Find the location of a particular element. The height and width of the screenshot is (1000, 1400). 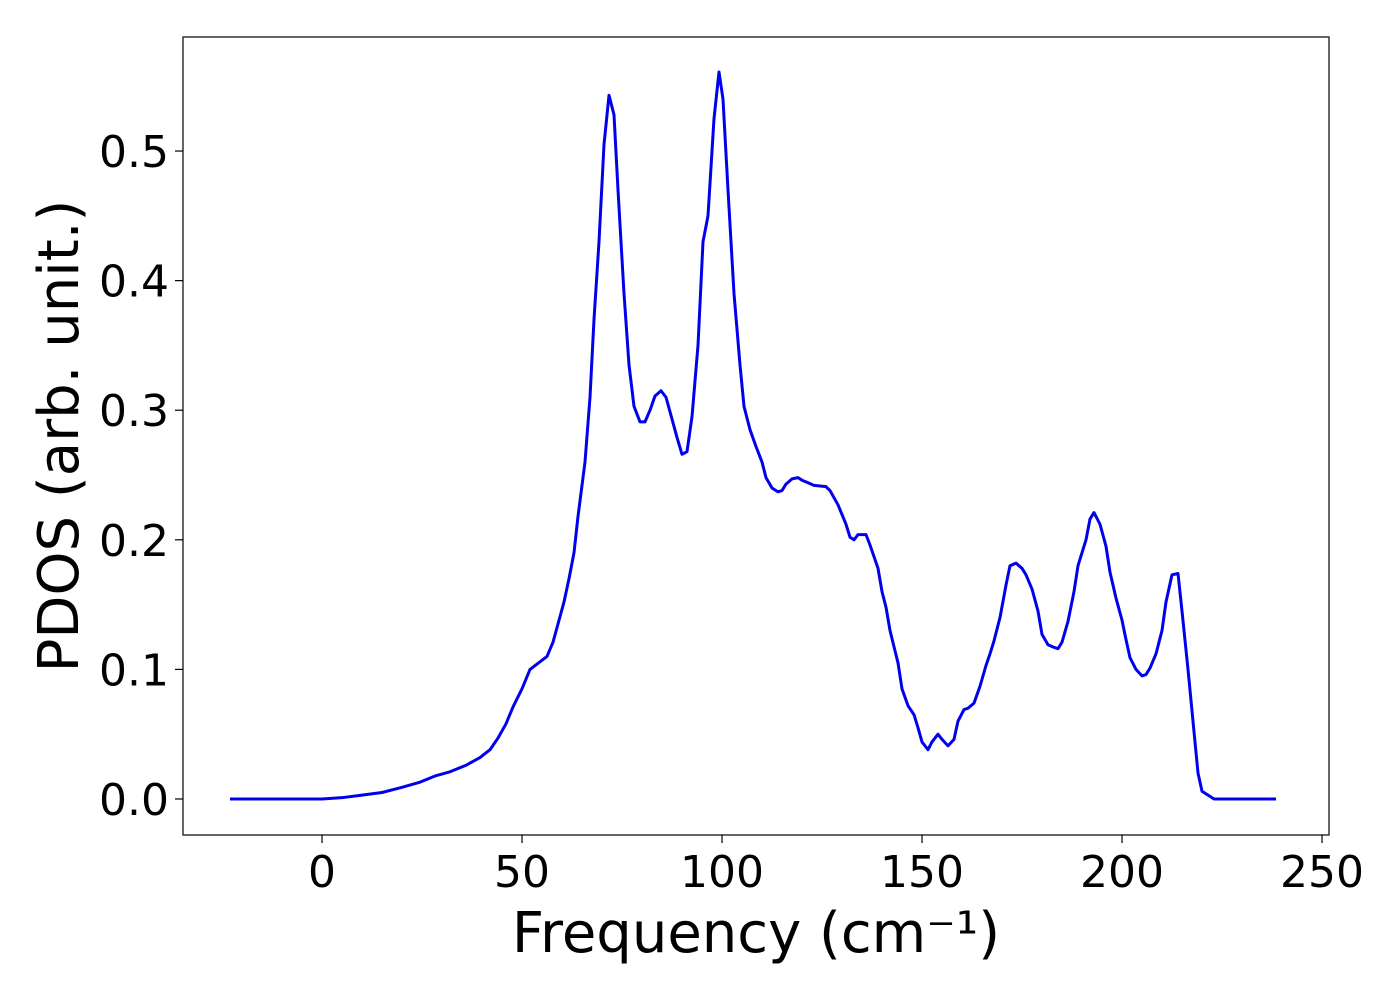

x-tick-label: 250 is located at coordinates (1322, 872).